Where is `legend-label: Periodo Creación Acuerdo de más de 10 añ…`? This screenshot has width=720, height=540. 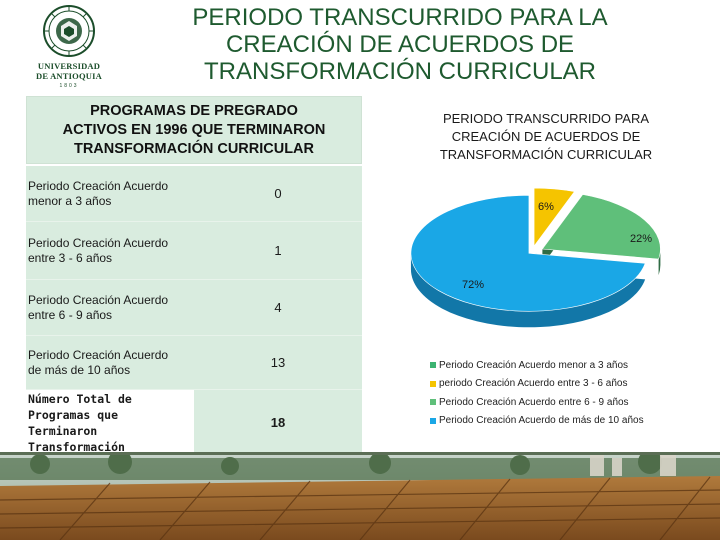 legend-label: Periodo Creación Acuerdo de más de 10 añ… is located at coordinates (541, 421).